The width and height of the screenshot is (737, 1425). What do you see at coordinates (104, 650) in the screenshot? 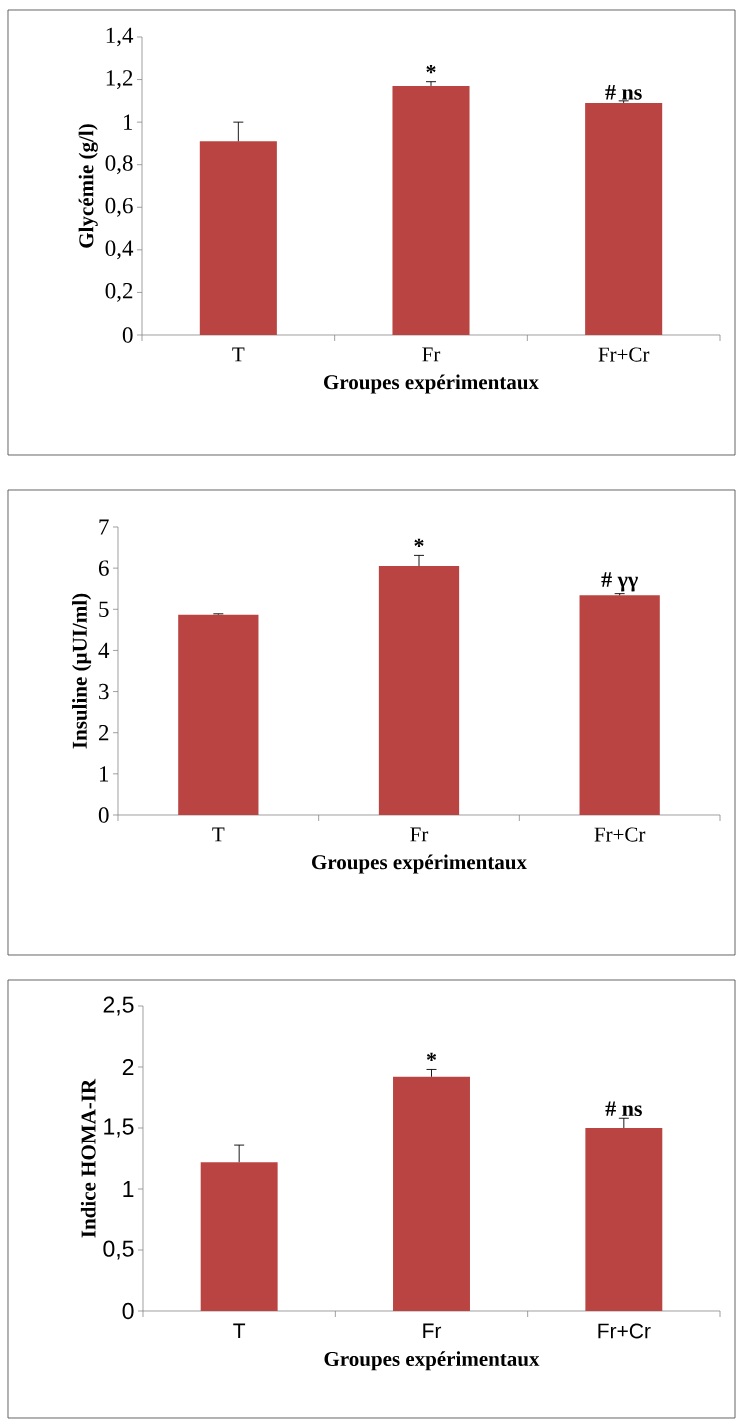
I see `y-tick-label: 4` at bounding box center [104, 650].